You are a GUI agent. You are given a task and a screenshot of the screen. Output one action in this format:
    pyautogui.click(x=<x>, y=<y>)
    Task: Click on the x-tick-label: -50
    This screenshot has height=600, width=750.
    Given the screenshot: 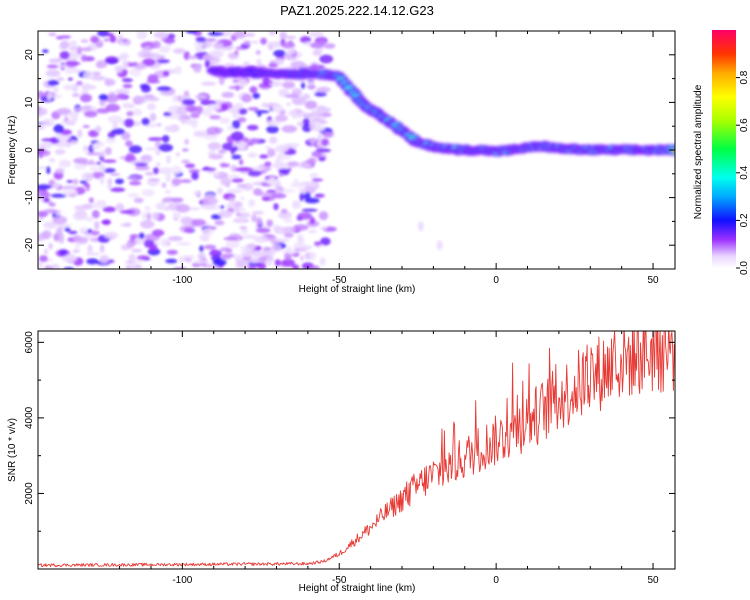 What is the action you would take?
    pyautogui.click(x=339, y=280)
    